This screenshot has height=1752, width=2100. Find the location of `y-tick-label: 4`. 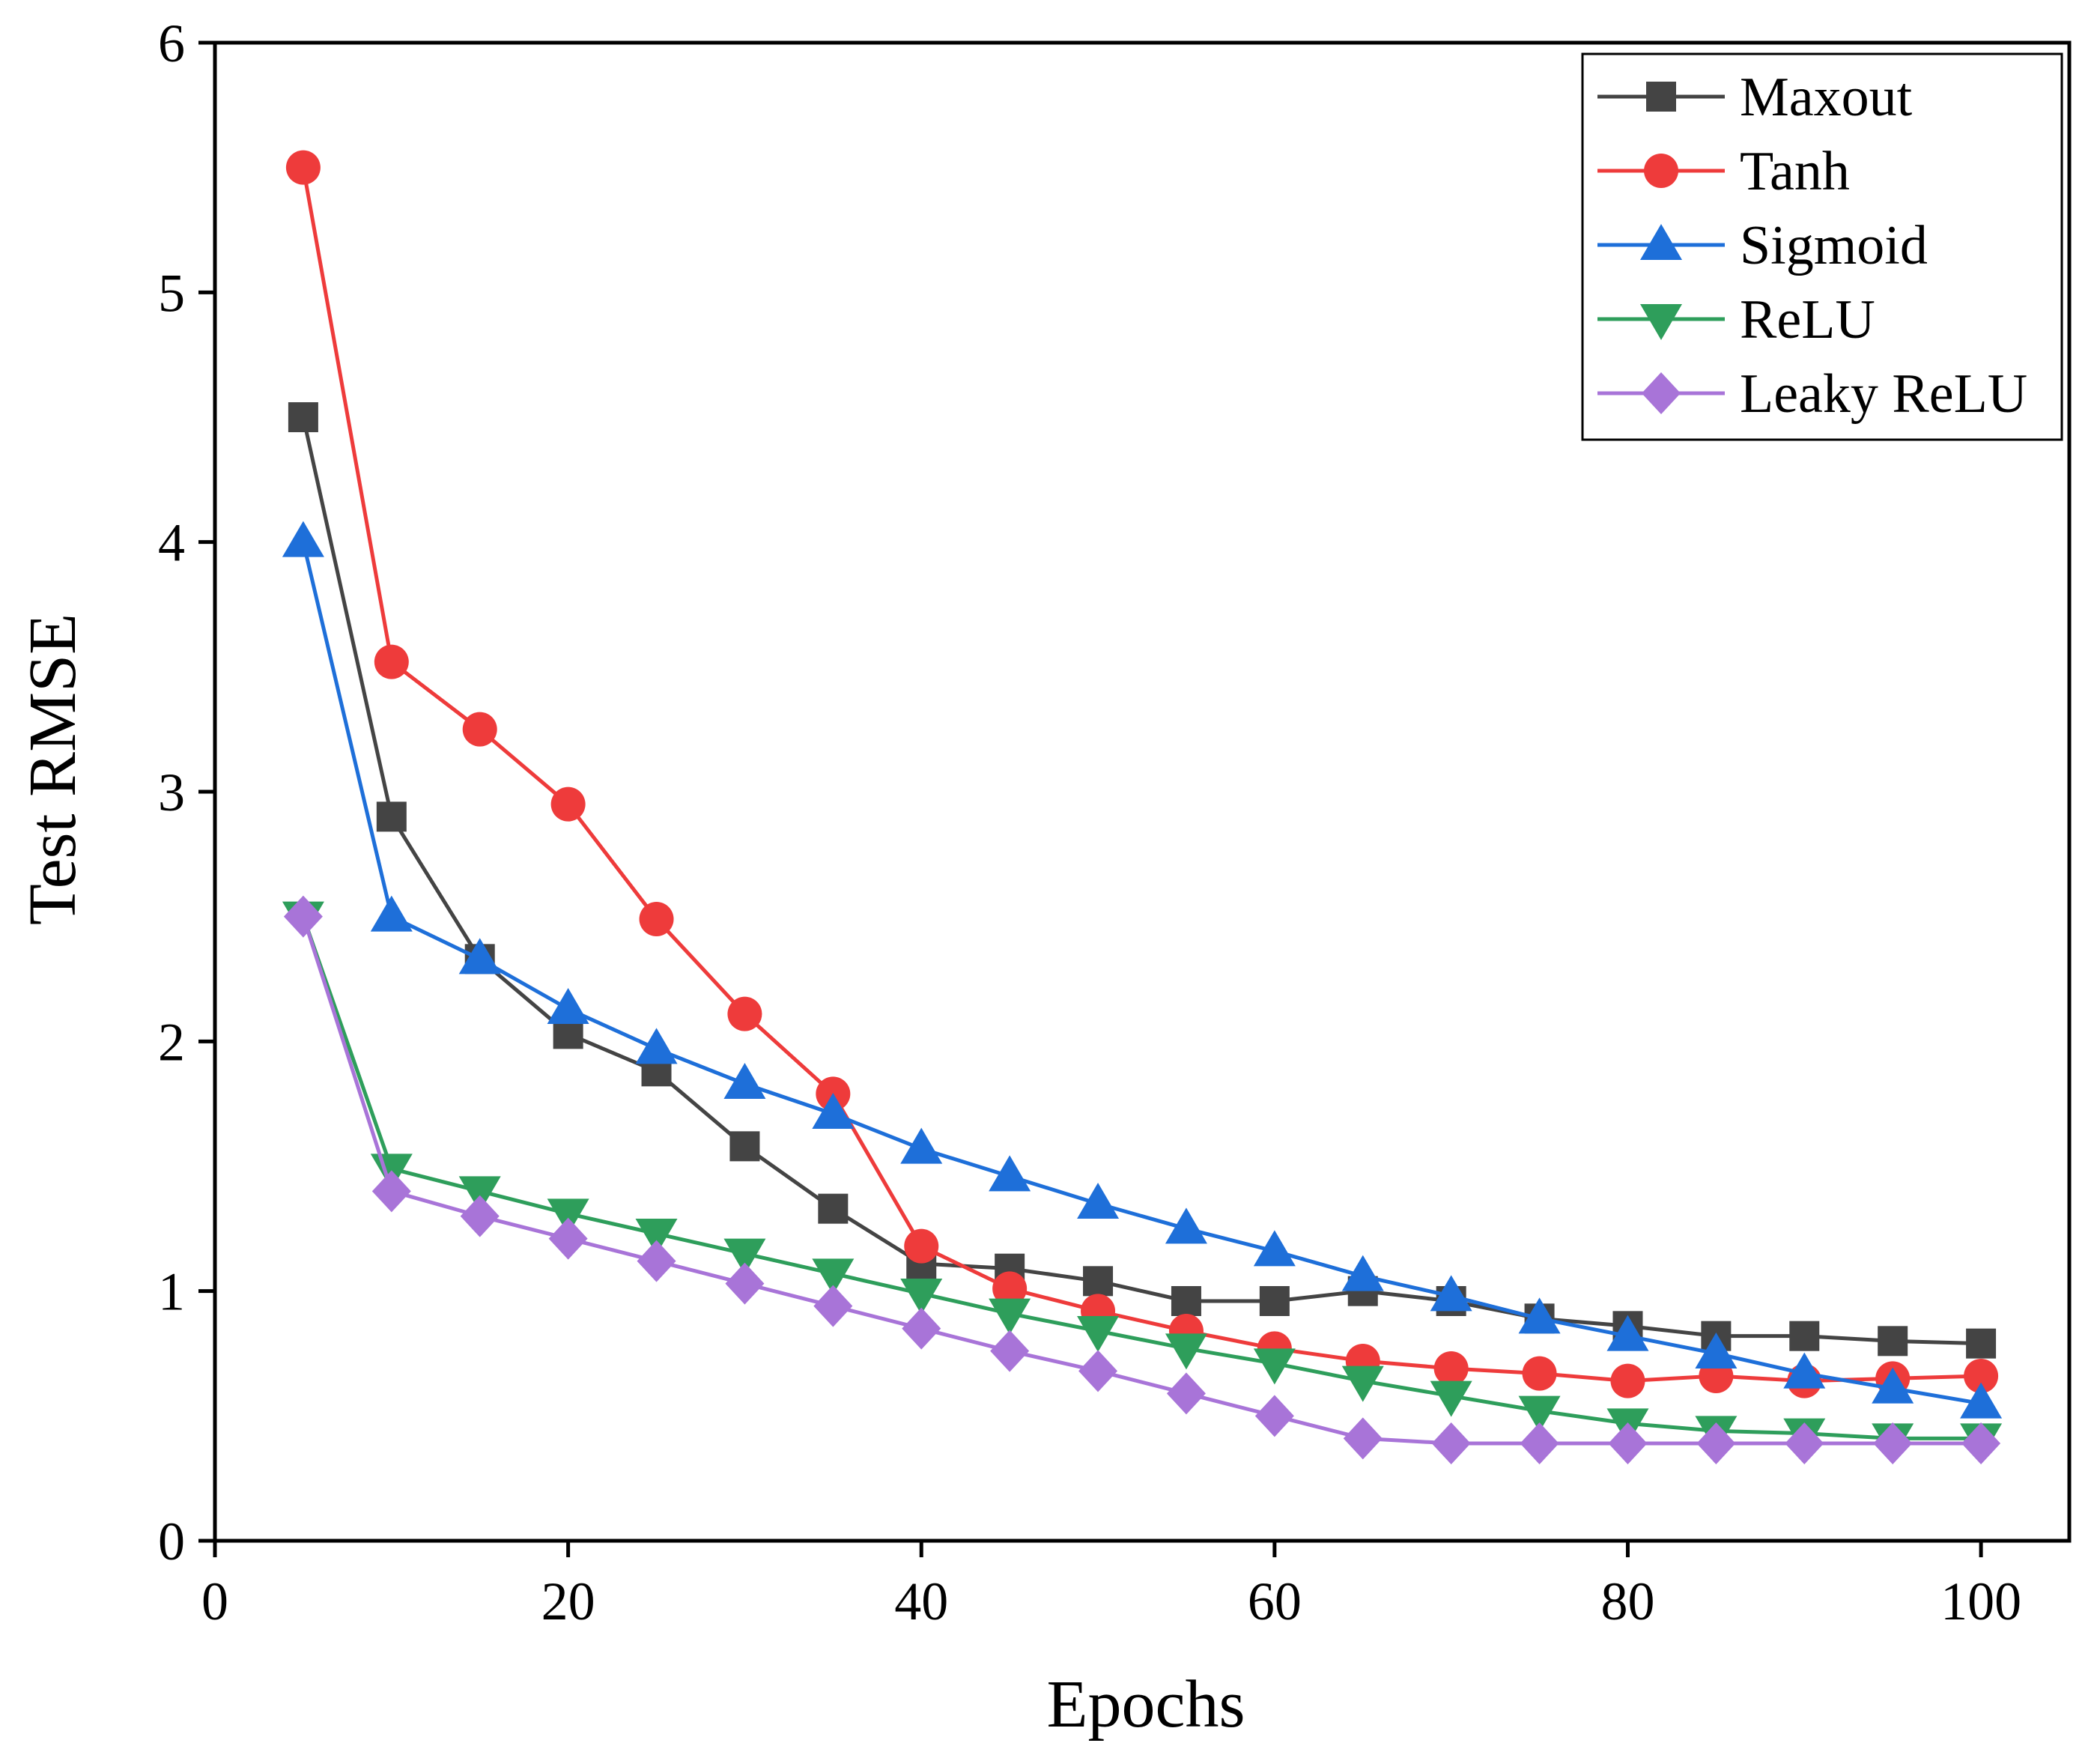

y-tick-label: 4 is located at coordinates (171, 543).